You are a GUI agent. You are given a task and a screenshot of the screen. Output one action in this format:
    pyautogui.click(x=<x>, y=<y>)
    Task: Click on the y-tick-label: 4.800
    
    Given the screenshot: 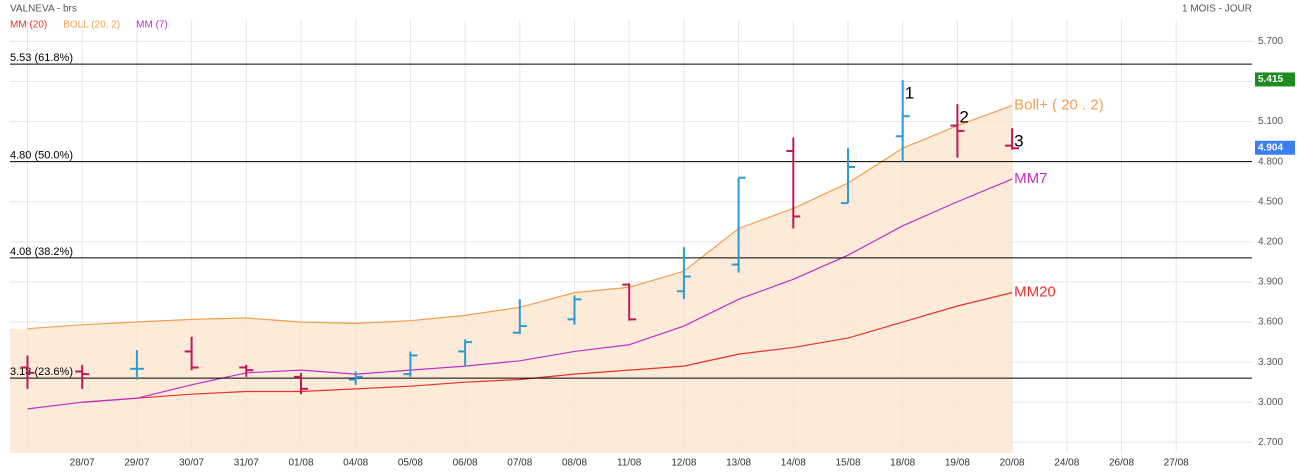 What is the action you would take?
    pyautogui.click(x=1270, y=161)
    